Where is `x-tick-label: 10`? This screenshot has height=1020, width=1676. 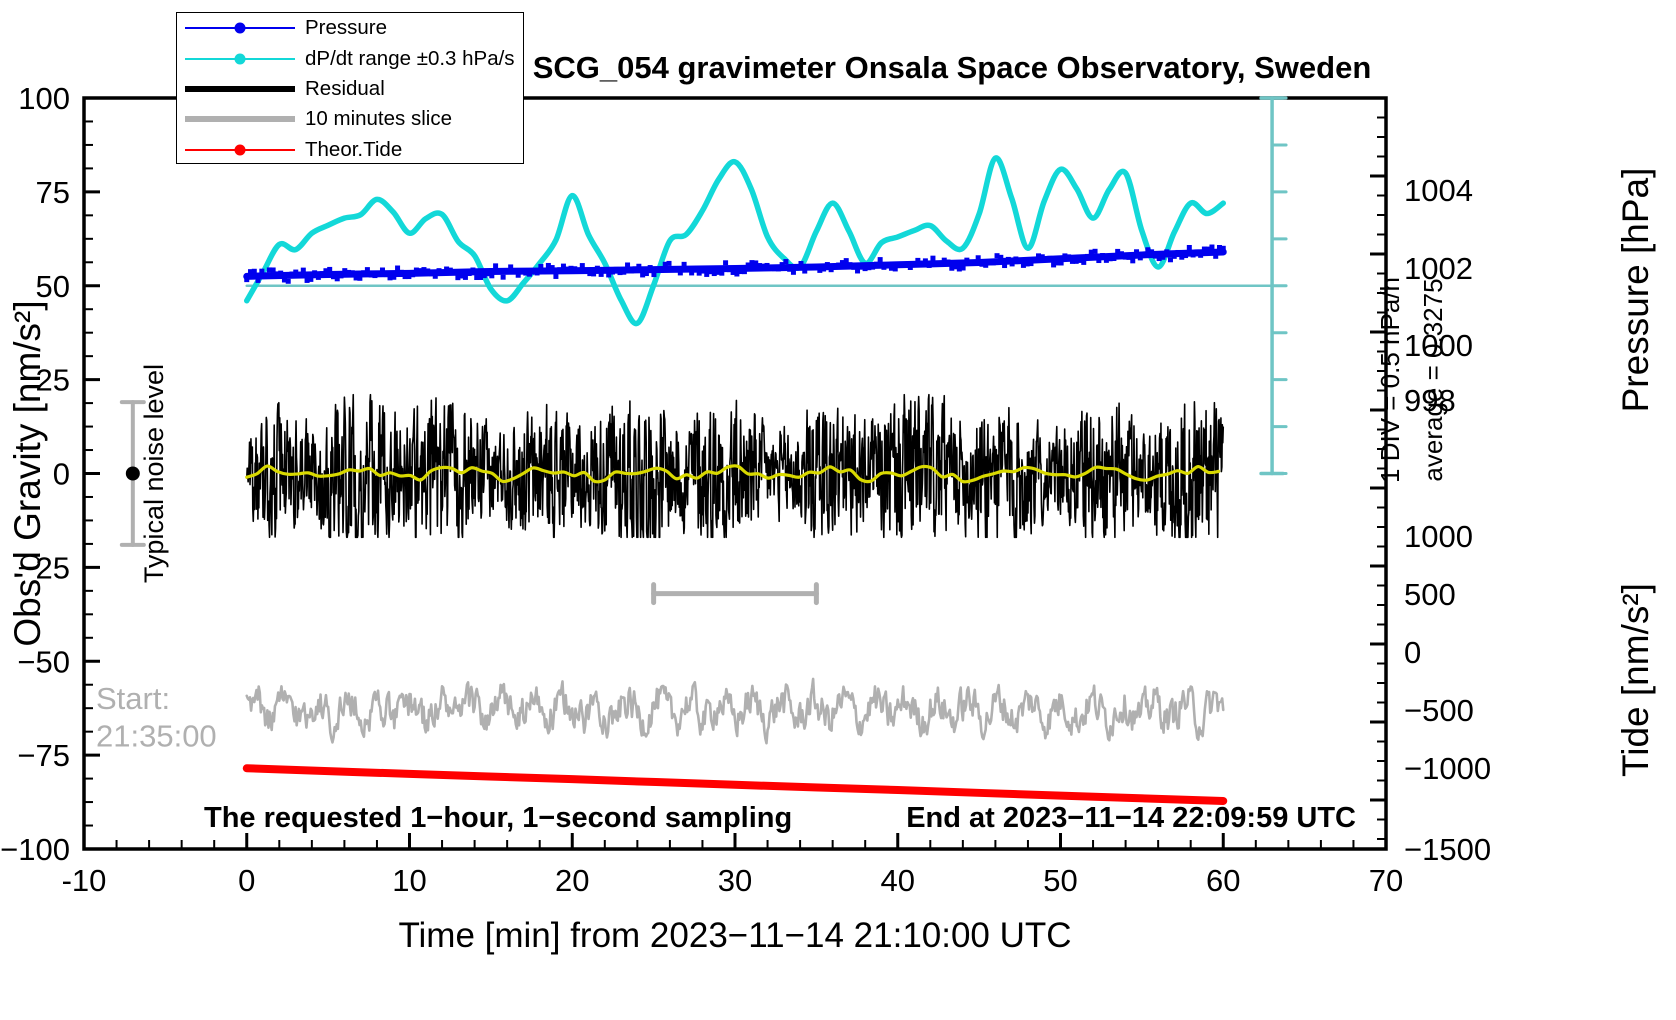
x-tick-label: 10 is located at coordinates (409, 880).